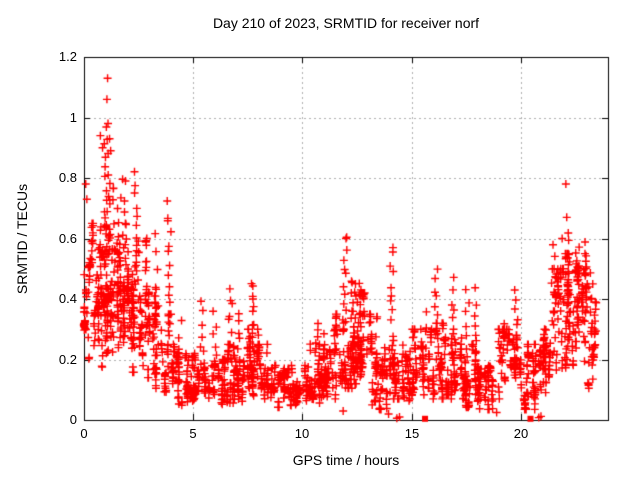 This screenshot has height=480, width=640. I want to click on y-tick-label-0: 0, so click(73, 419).